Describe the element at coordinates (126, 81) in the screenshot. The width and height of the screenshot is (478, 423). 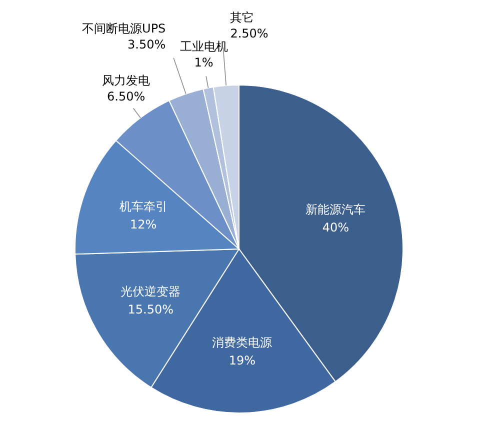
I see `slice-label: 风力发电` at that location.